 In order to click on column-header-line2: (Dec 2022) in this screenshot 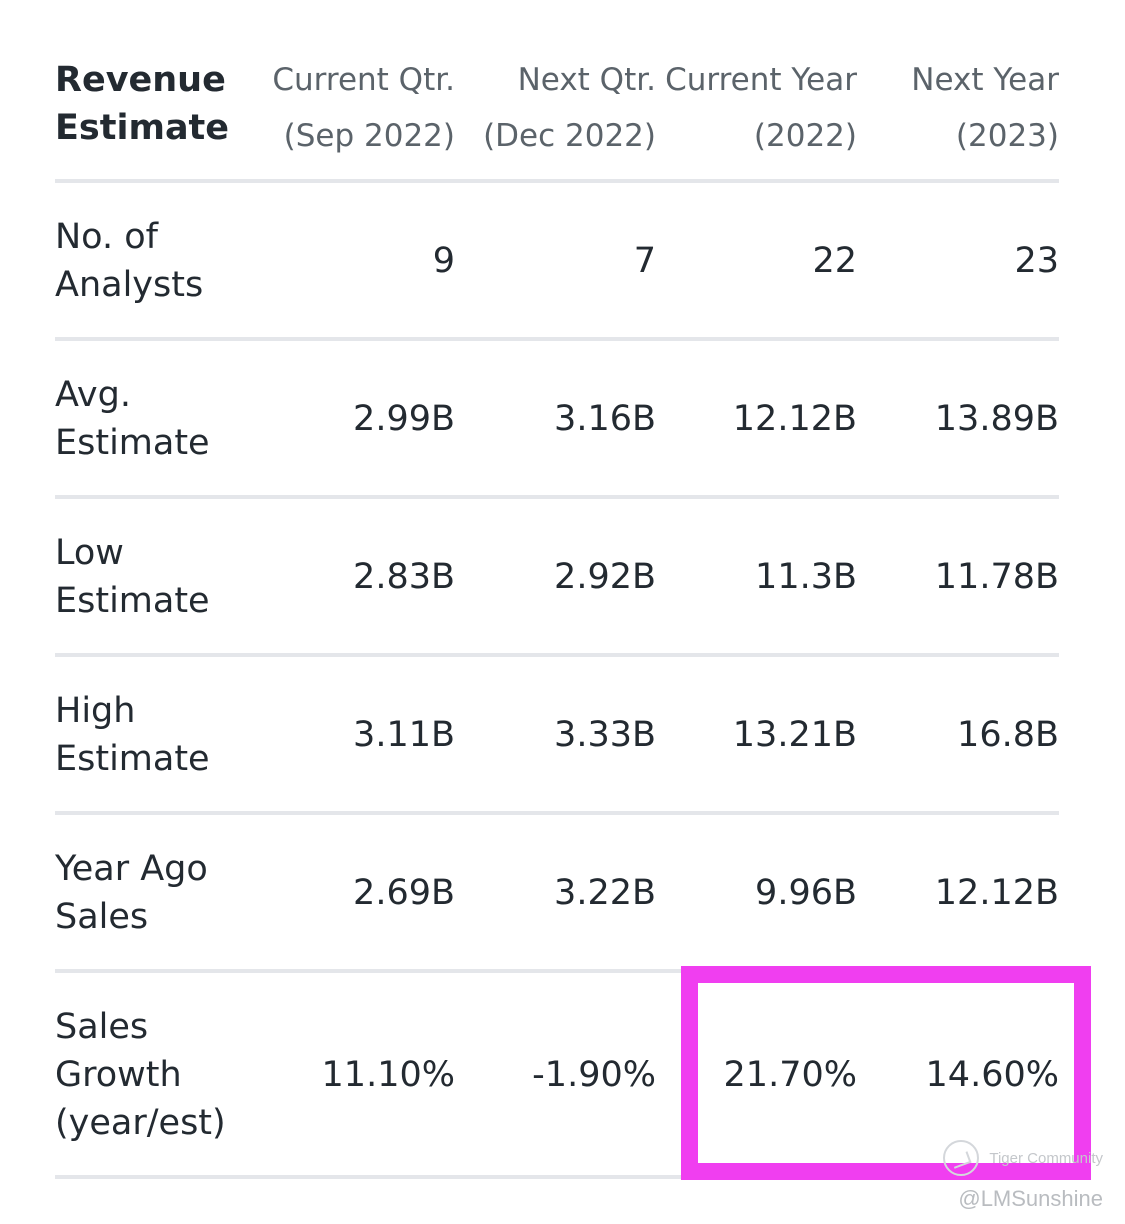, I will do `click(569, 136)`.